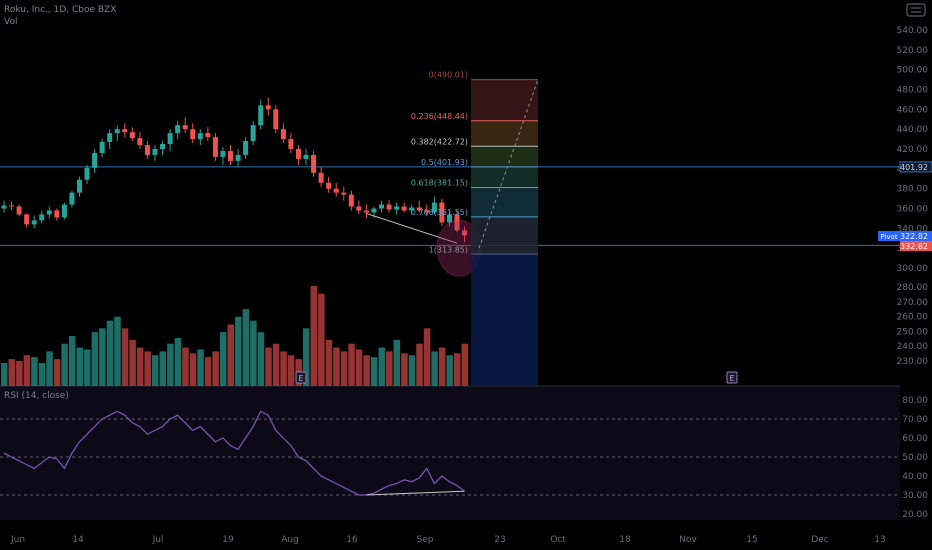  I want to click on rsi-line, so click(234, 453).